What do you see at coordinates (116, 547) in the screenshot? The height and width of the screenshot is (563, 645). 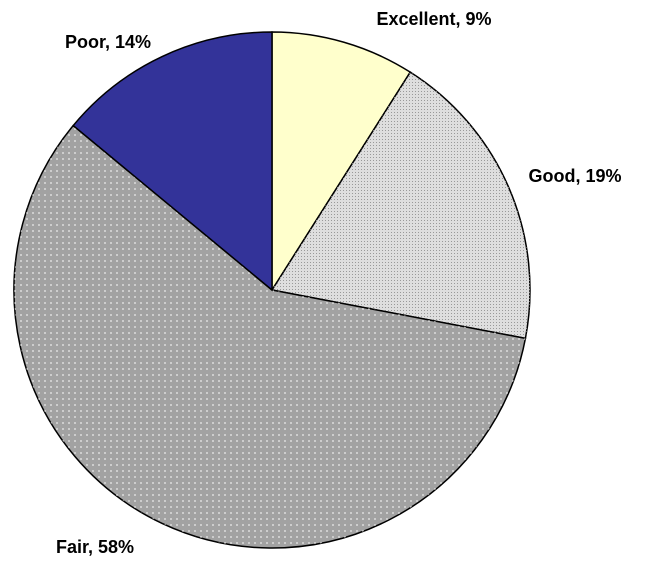 I see `value-label: 58%` at bounding box center [116, 547].